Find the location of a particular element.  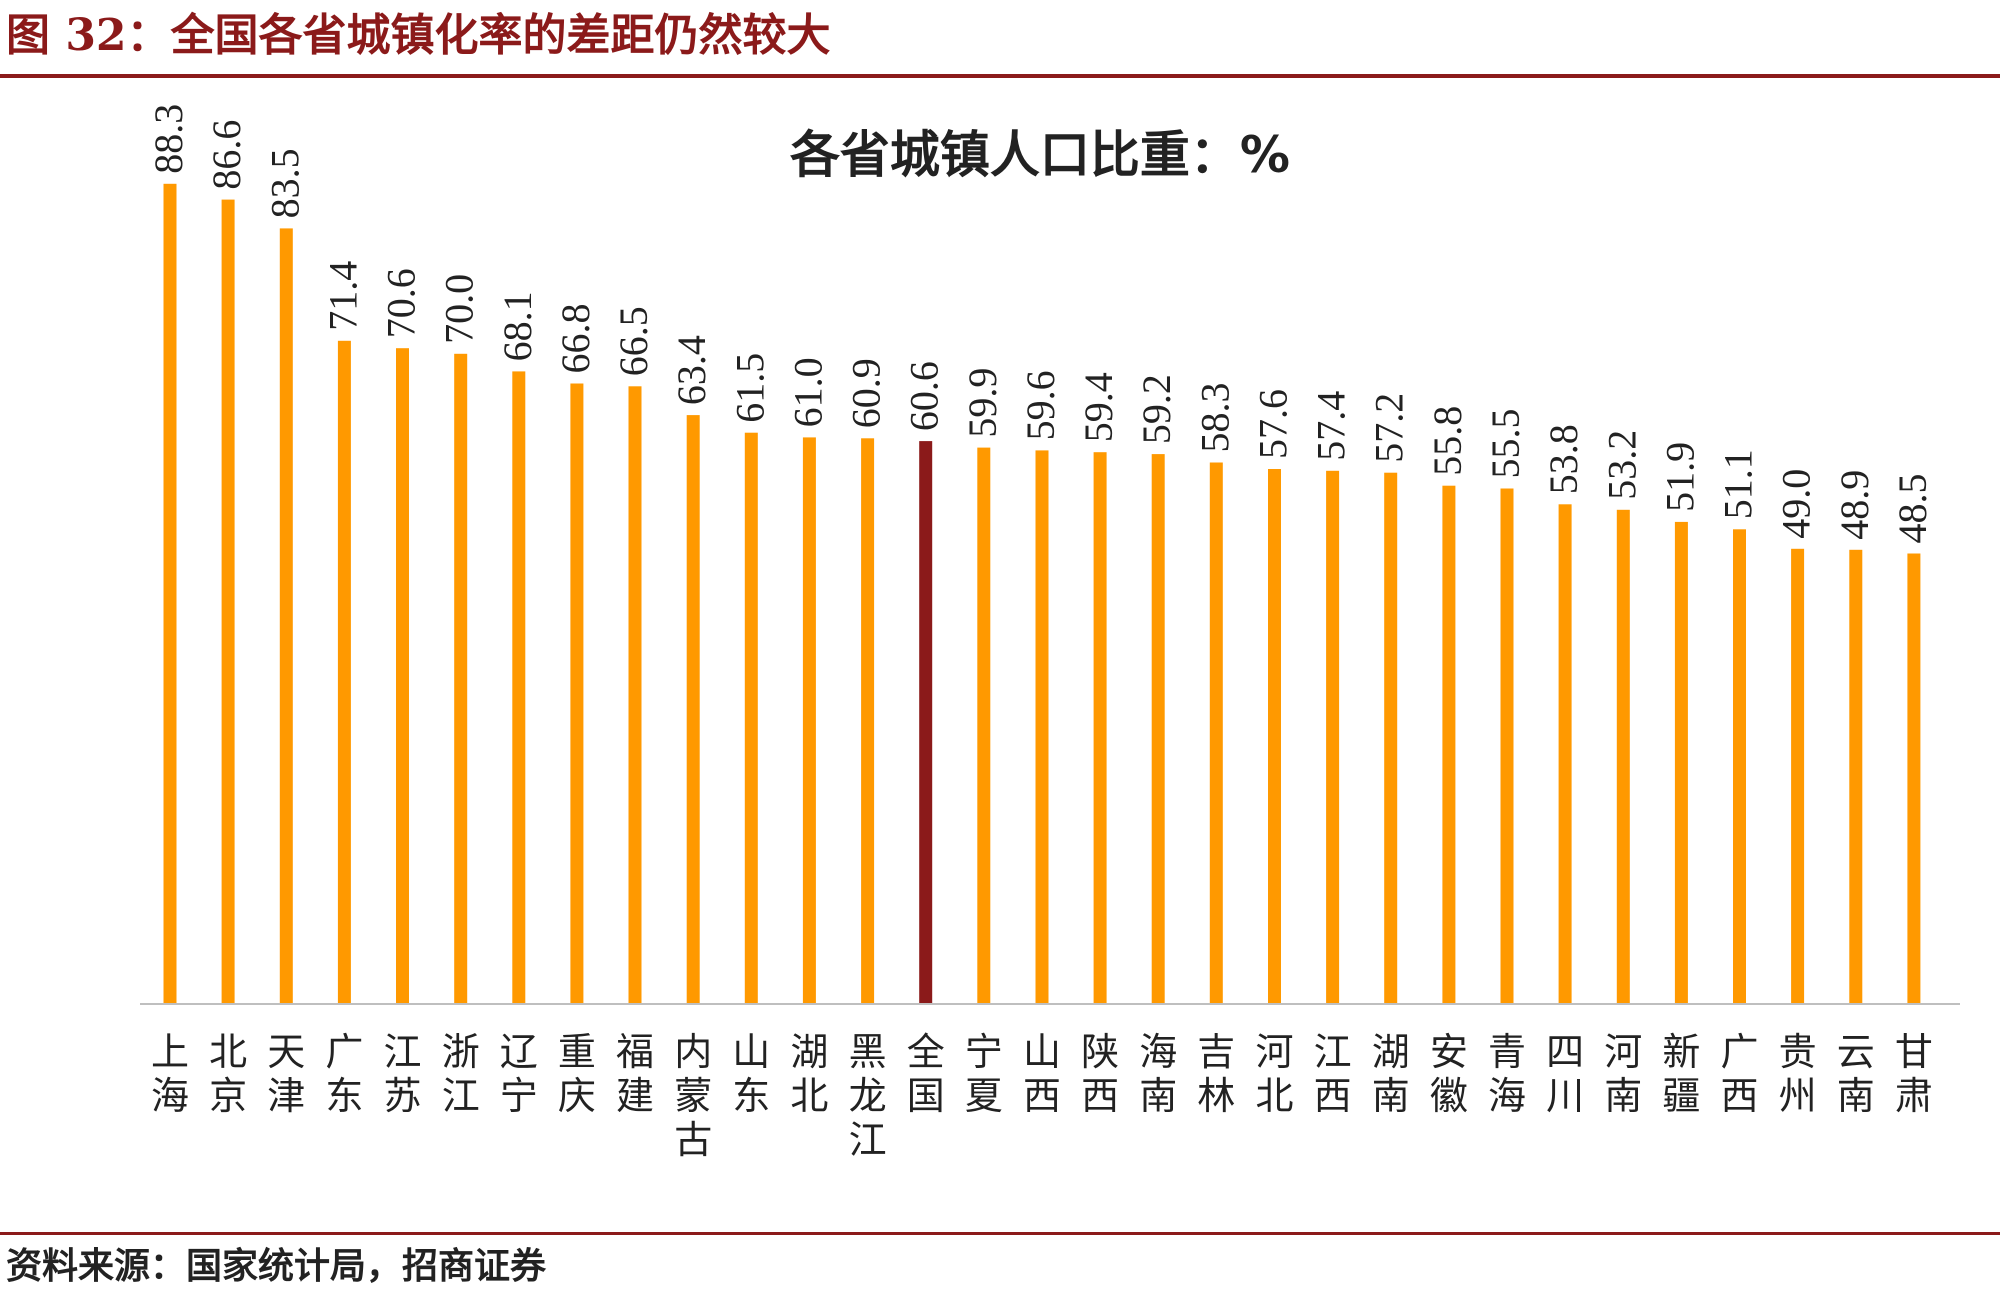

value-label-15: 59.6 is located at coordinates (1040, 405).